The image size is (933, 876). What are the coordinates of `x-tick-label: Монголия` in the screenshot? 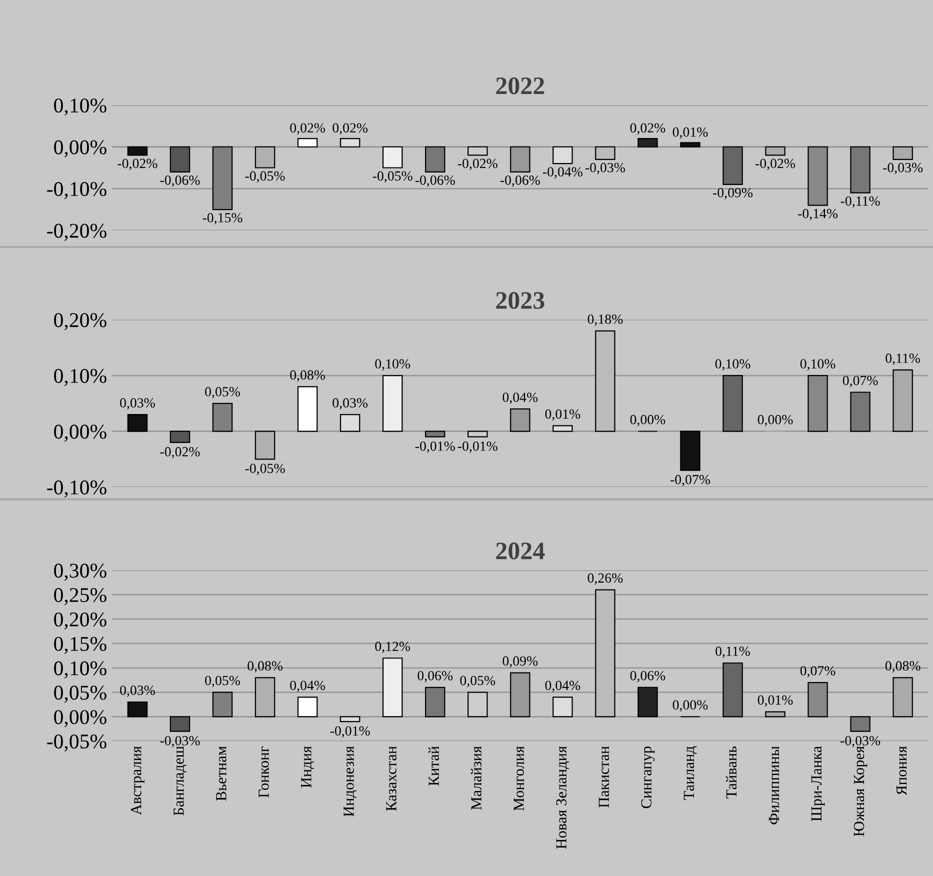 It's located at (519, 778).